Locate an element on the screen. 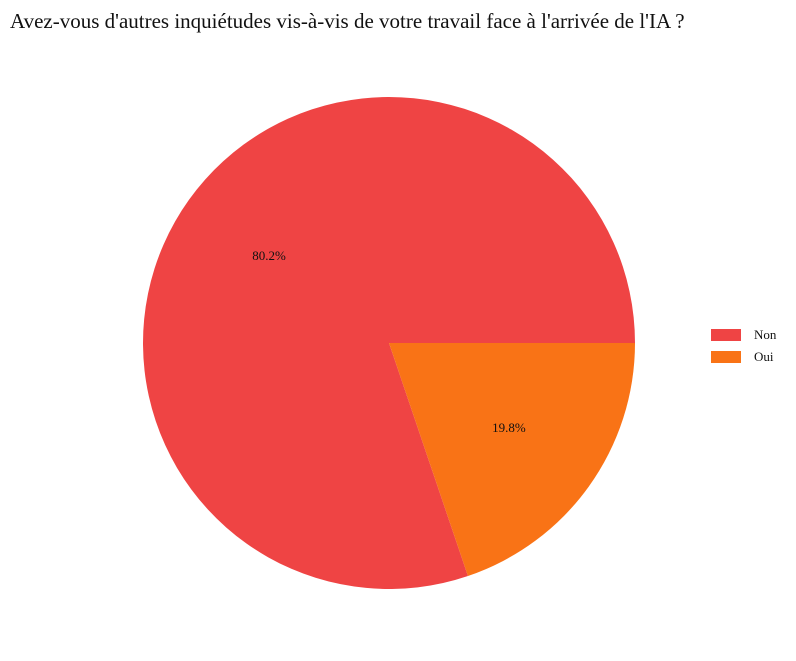  legend-item-oui: Oui is located at coordinates (743, 357).